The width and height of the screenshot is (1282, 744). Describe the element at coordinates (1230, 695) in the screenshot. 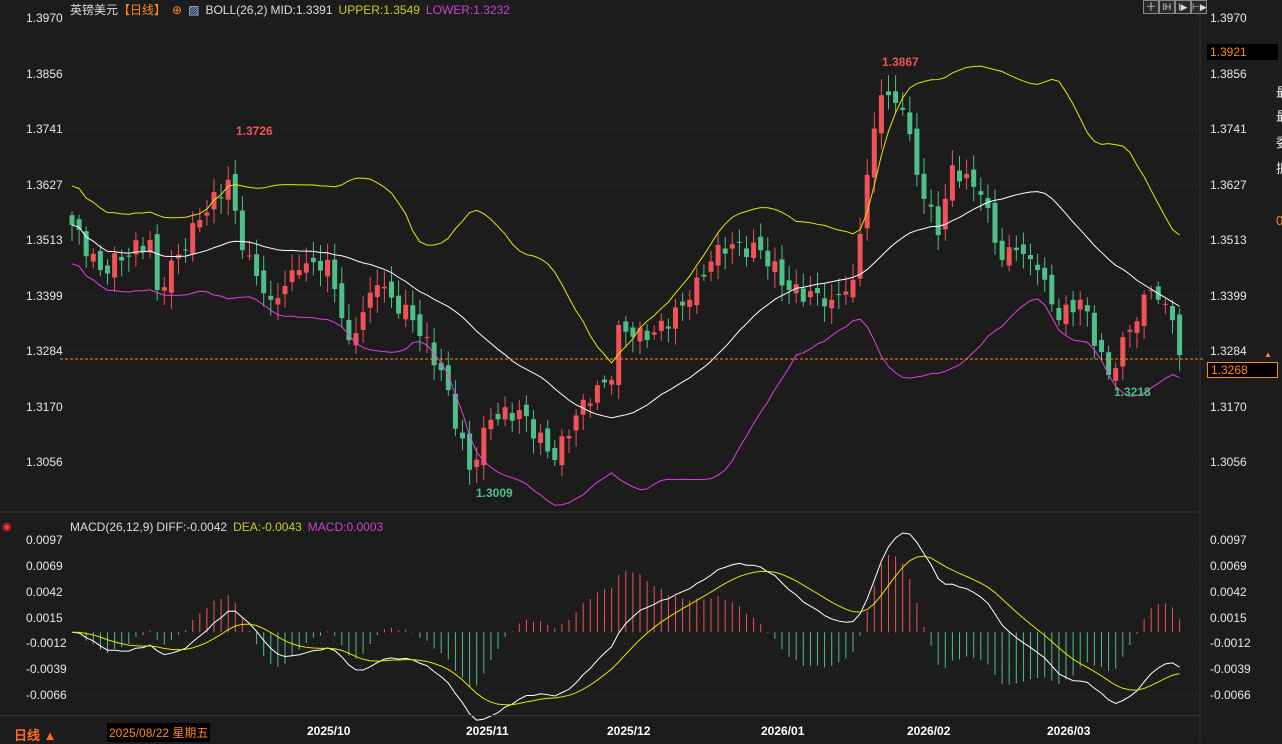

I see `macd-axis-label-right: -0.0066` at that location.